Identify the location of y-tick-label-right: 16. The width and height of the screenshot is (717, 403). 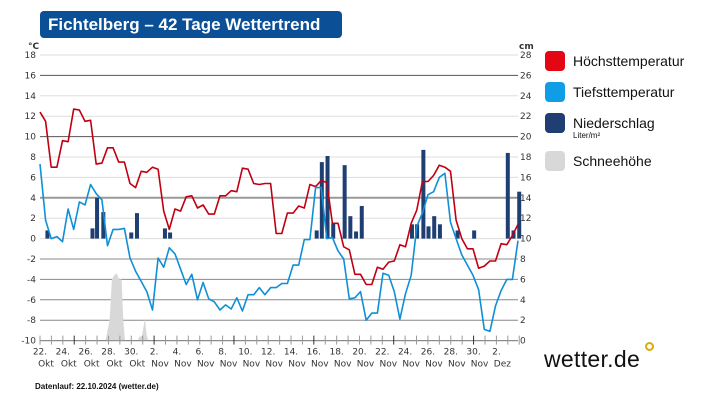
(526, 178).